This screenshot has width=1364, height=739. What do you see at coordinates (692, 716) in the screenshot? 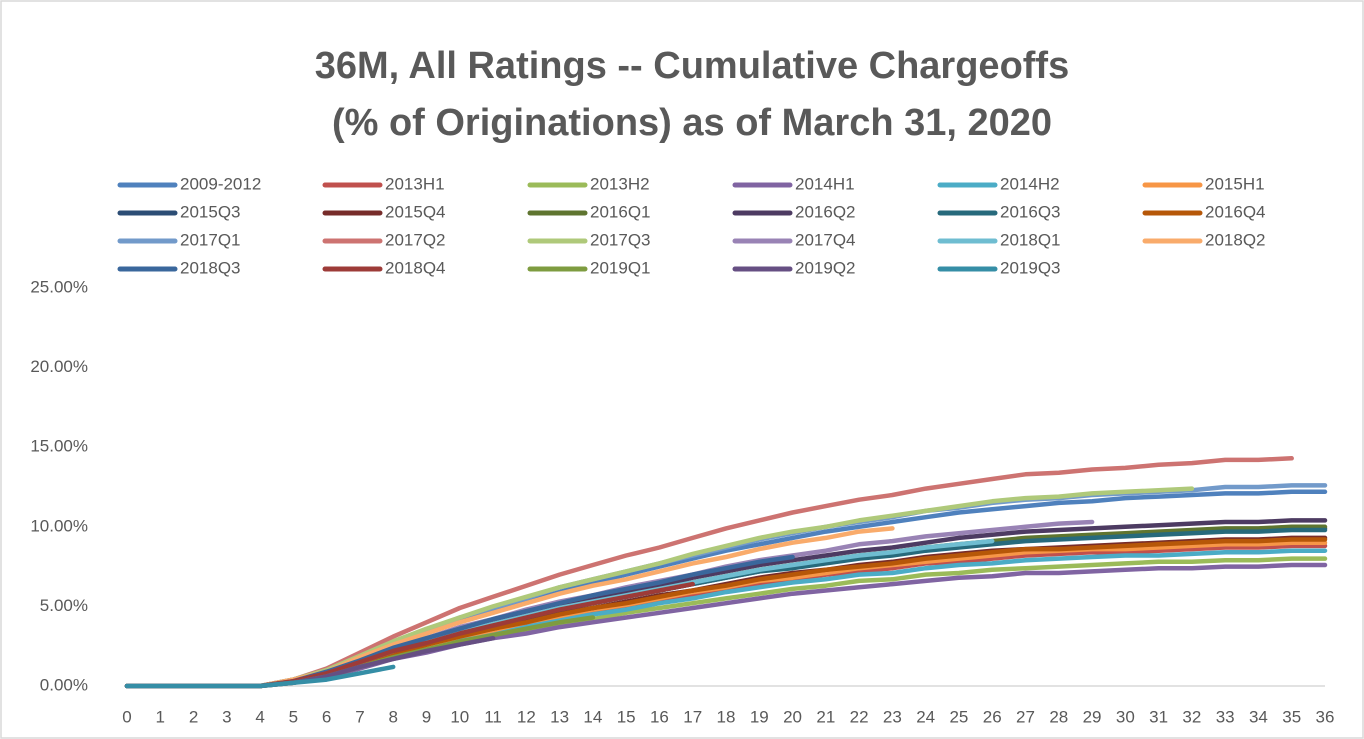
I see `x-tick-label: 17` at bounding box center [692, 716].